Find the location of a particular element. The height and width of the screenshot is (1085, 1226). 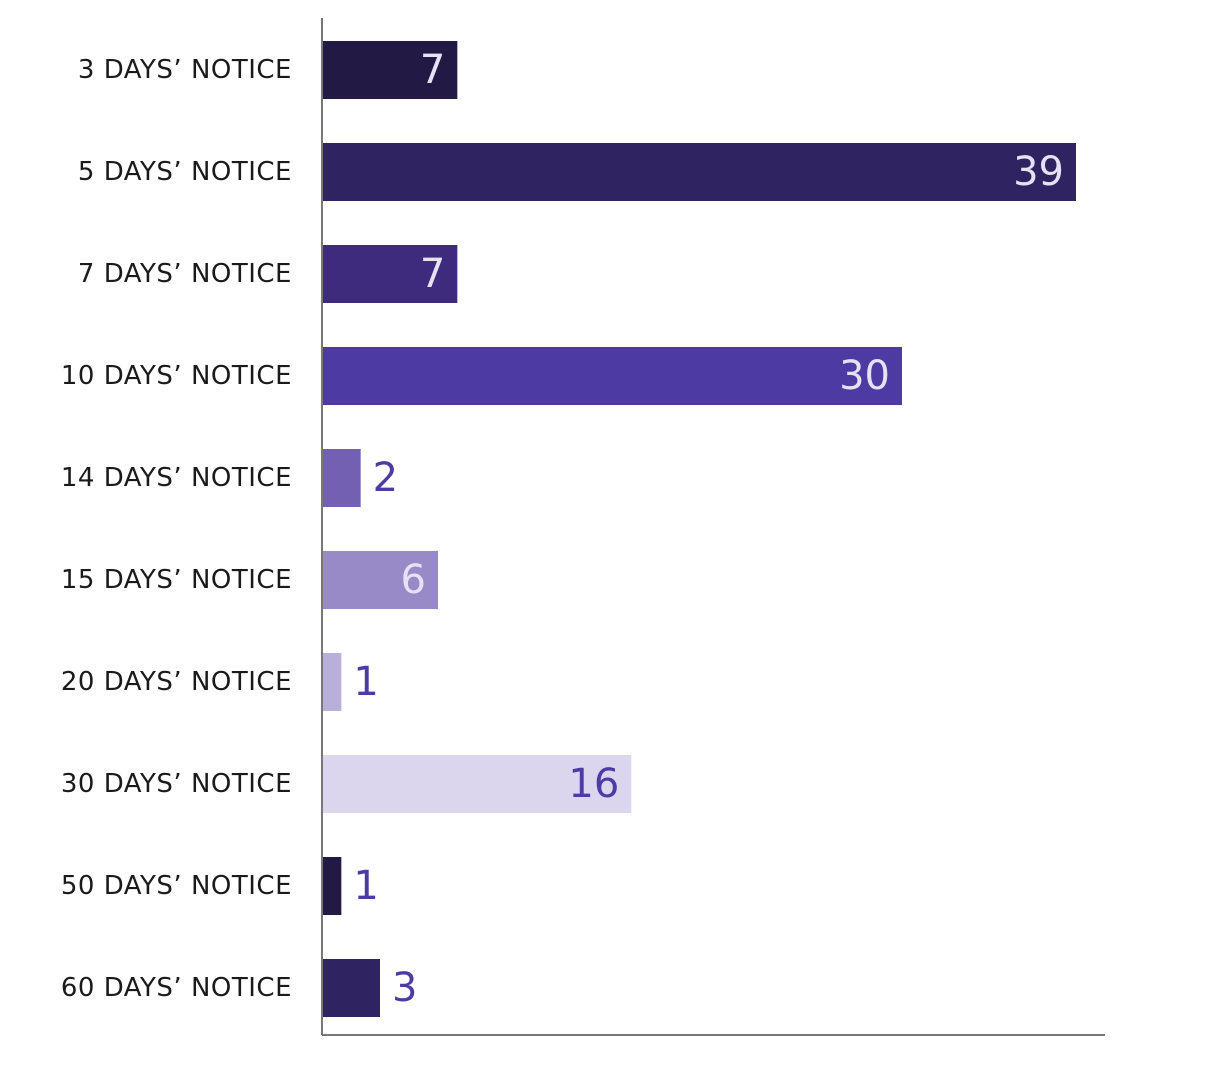

value-label: 39 is located at coordinates (1038, 172).